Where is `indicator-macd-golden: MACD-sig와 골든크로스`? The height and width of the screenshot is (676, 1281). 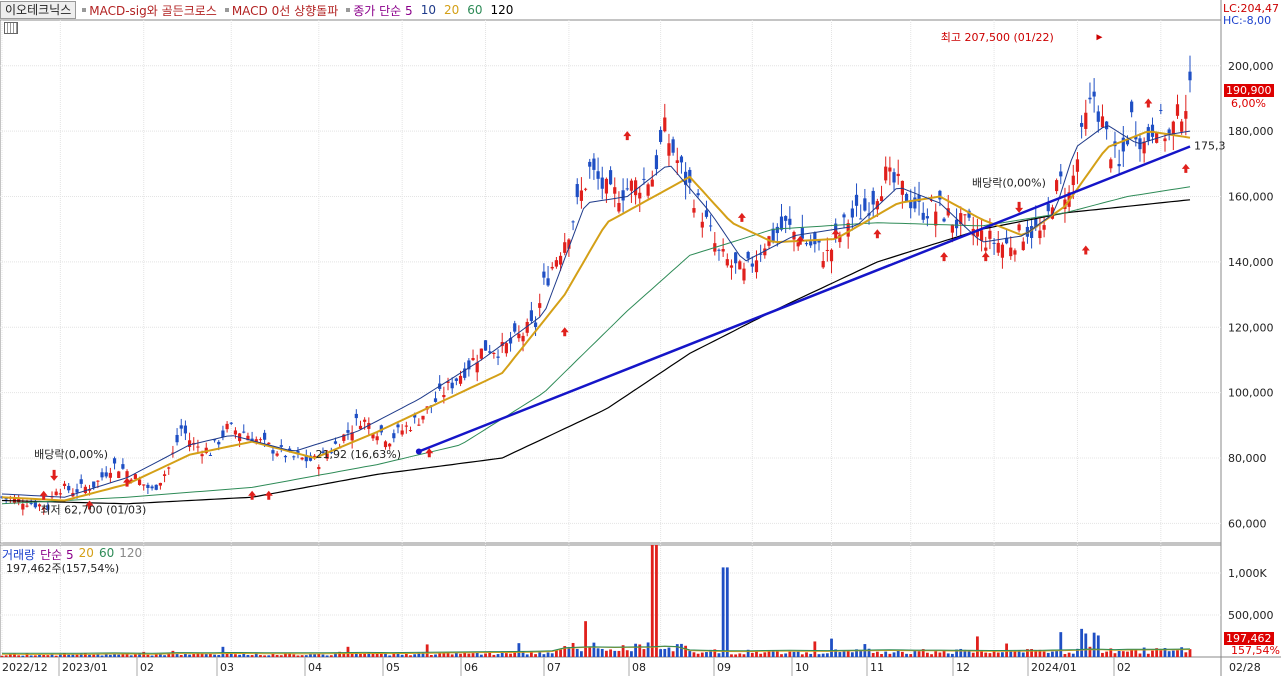
indicator-macd-golden: MACD-sig와 골든크로스 is located at coordinates (153, 10).